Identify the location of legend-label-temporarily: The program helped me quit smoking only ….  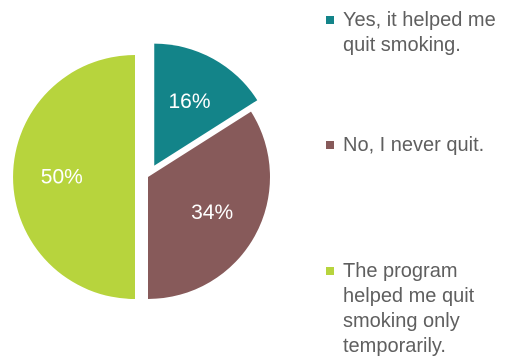
(409, 308).